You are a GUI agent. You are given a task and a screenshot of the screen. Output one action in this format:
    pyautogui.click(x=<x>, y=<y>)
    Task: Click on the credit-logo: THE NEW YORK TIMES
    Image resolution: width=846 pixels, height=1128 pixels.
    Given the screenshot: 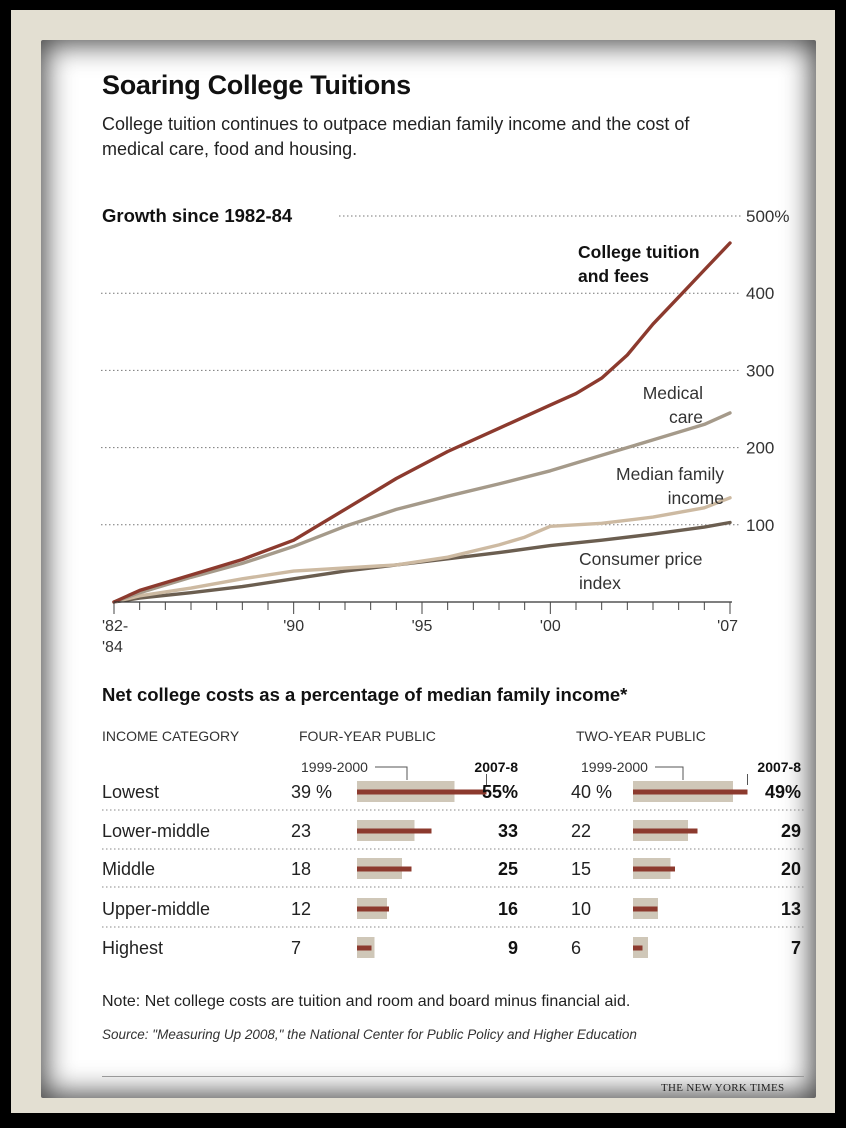 What is the action you would take?
    pyautogui.click(x=723, y=1088)
    